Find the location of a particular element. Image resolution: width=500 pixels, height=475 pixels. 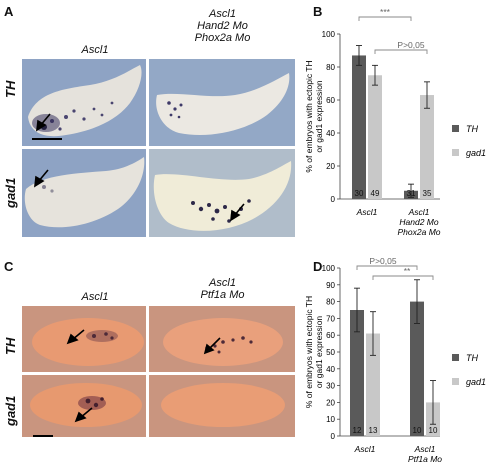

sample-size-label: 13 is located at coordinates (373, 430).